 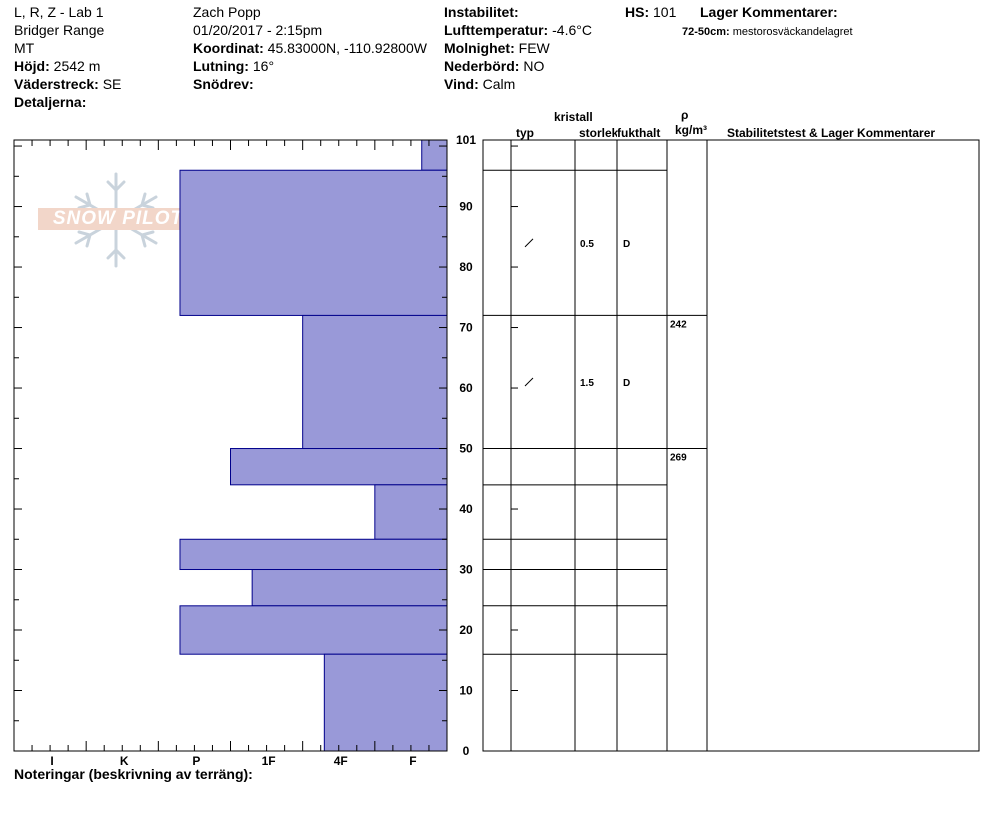 What do you see at coordinates (412, 761) in the screenshot?
I see `hardness-label: F` at bounding box center [412, 761].